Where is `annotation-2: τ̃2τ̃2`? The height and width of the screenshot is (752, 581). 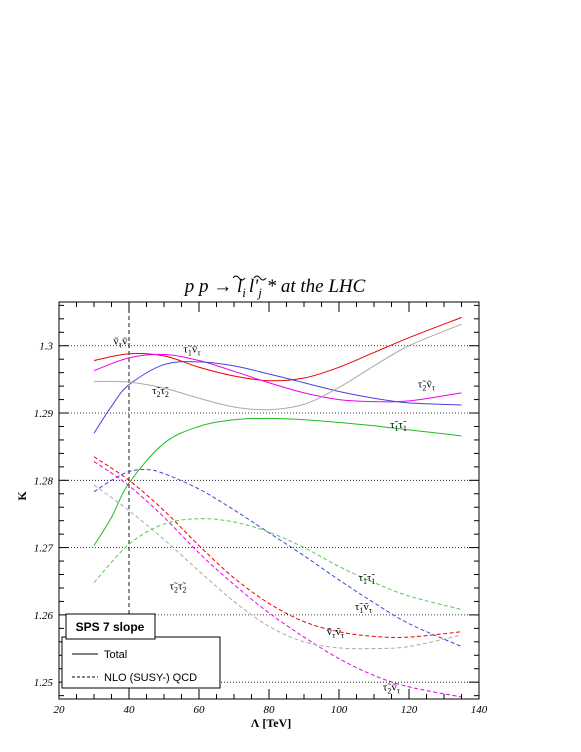
annotation-2: τ̃2τ̃2 is located at coordinates (160, 392).